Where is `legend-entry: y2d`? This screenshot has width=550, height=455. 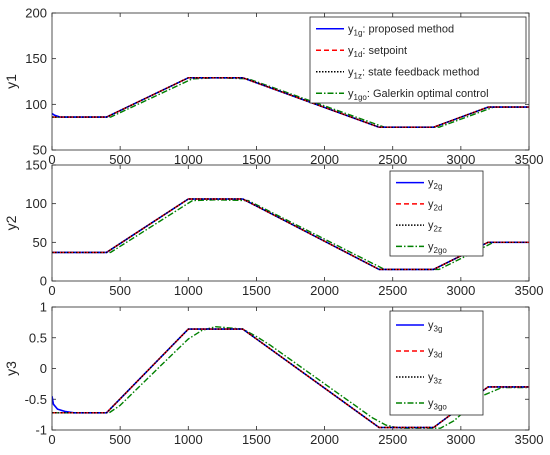
legend-entry: y2d is located at coordinates (435, 205).